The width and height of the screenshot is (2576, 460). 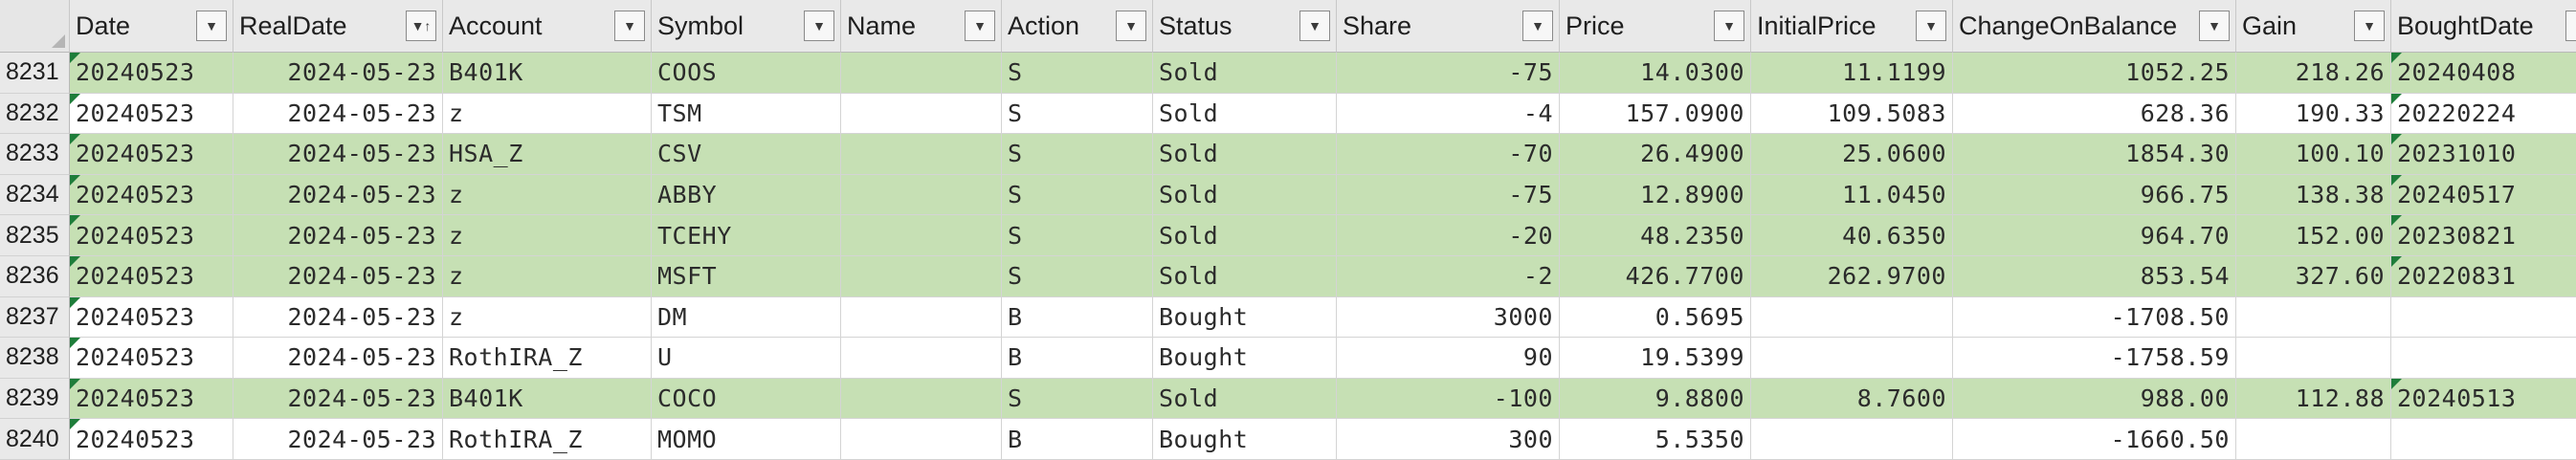 What do you see at coordinates (1655, 155) in the screenshot?
I see `cell-price: 26.4900` at bounding box center [1655, 155].